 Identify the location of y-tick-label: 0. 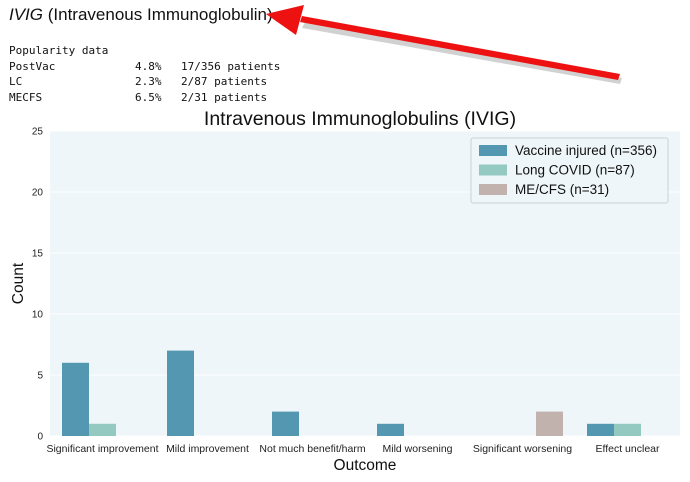
(40, 437).